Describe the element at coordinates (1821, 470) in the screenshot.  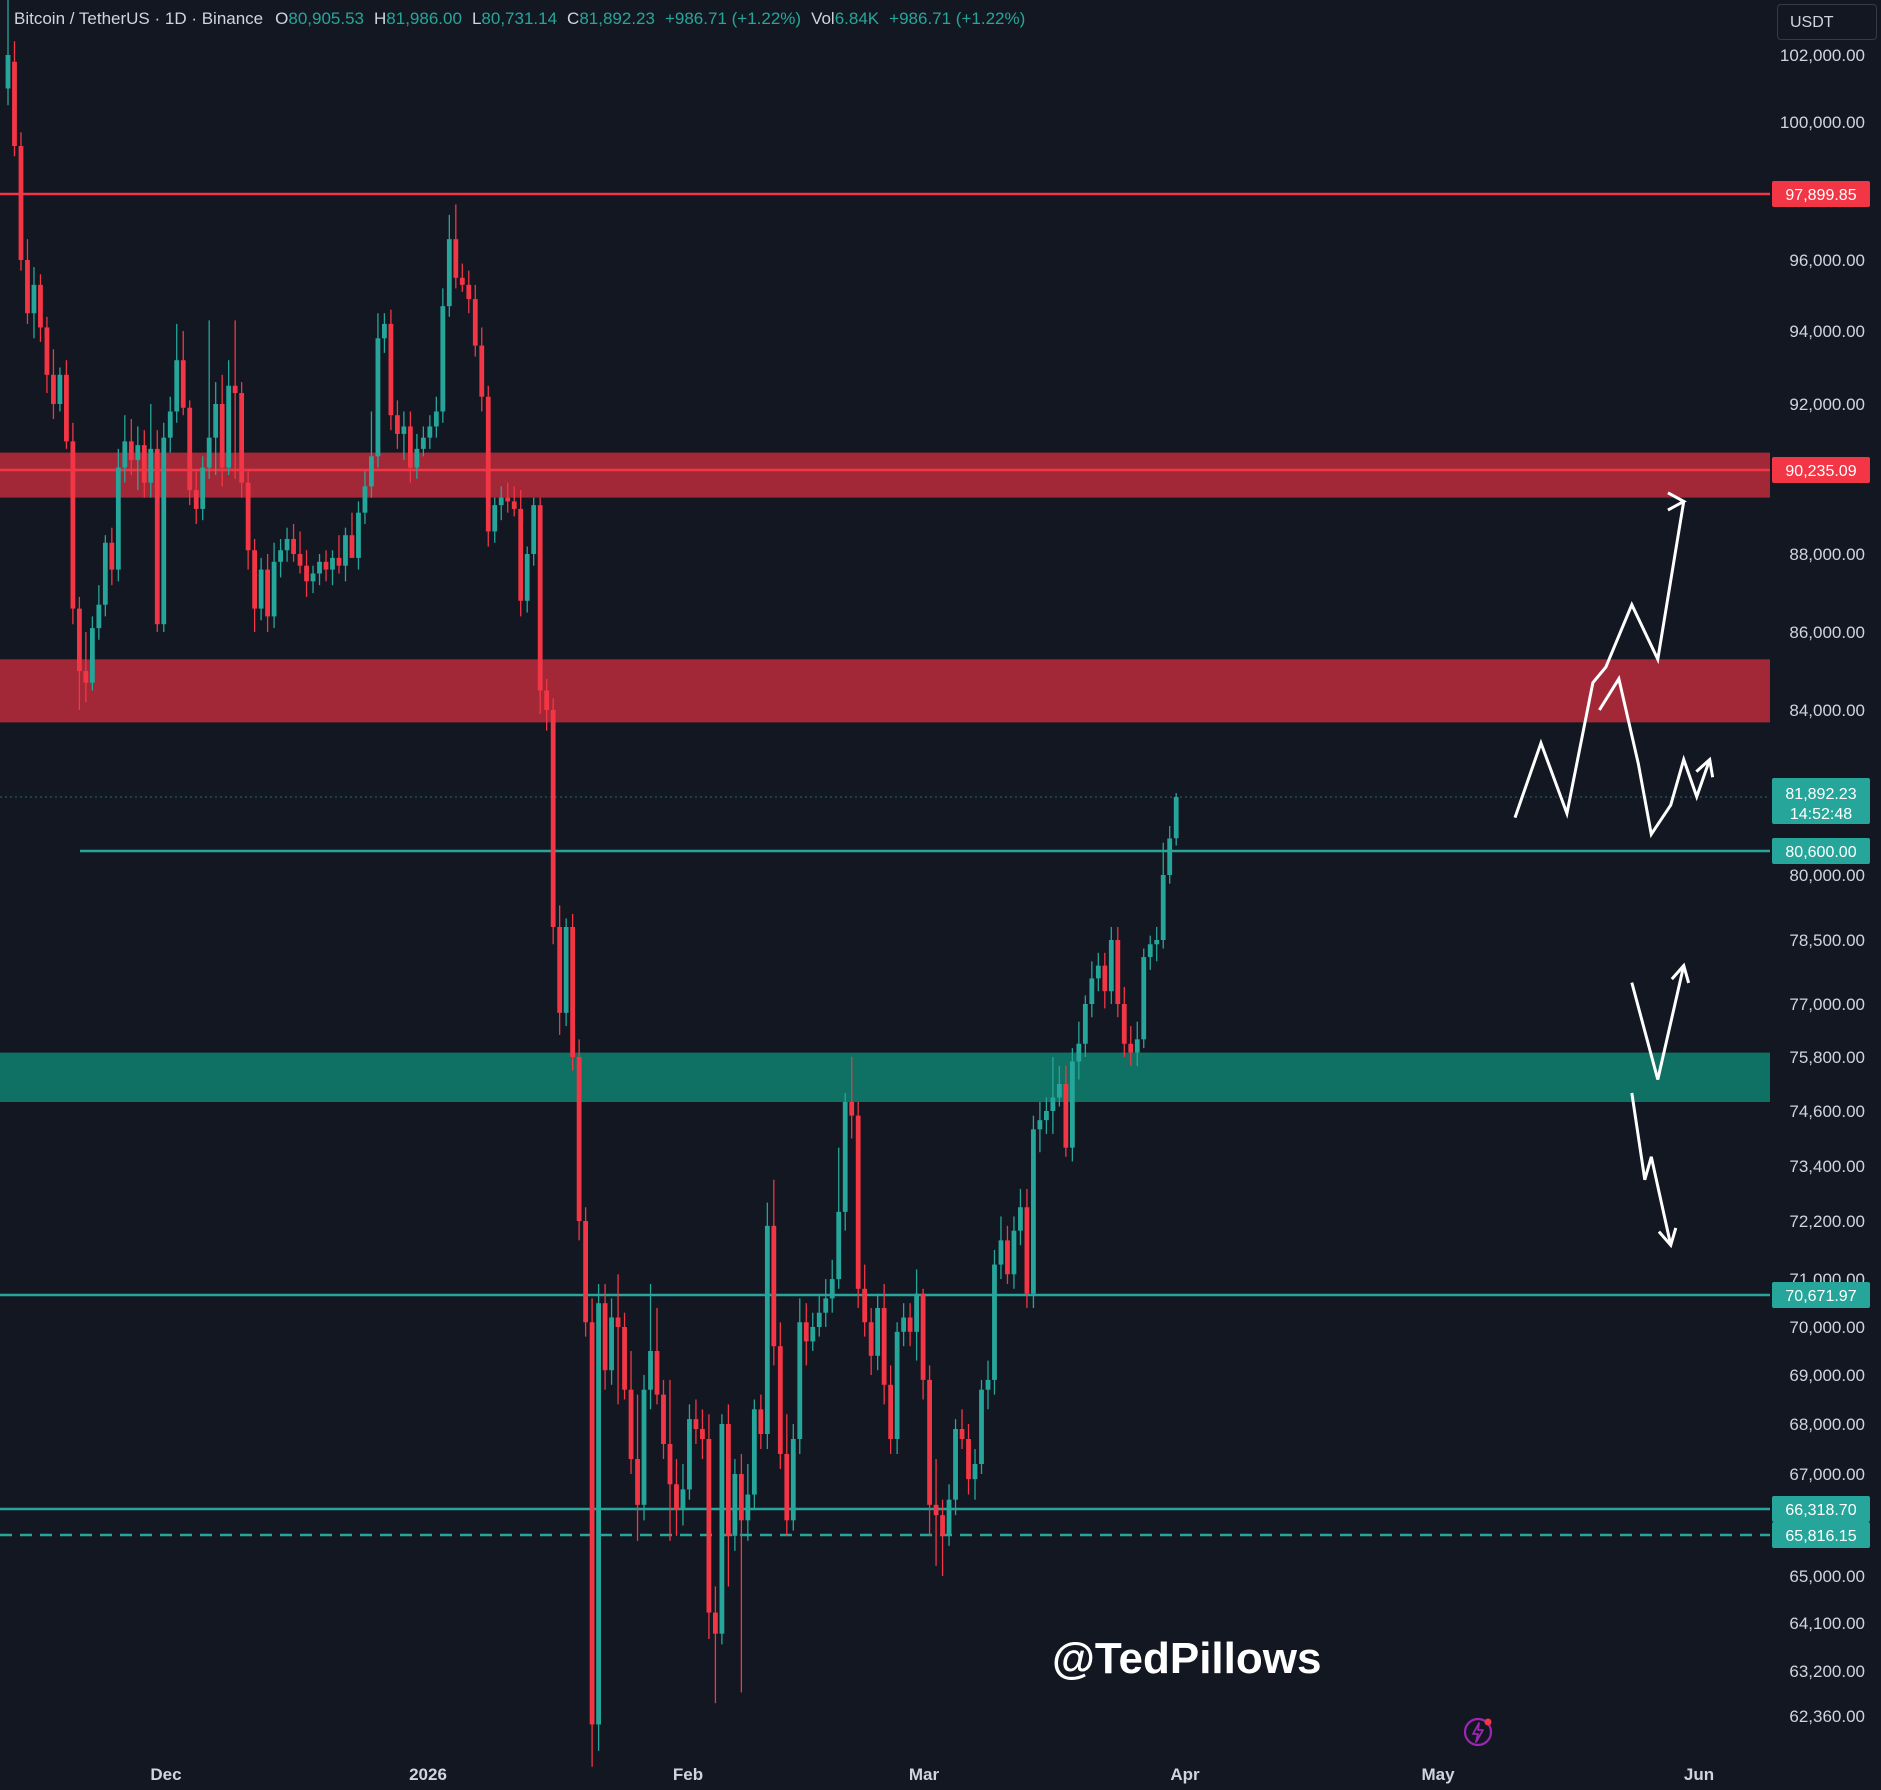
I see `price-label: 90,235.09` at that location.